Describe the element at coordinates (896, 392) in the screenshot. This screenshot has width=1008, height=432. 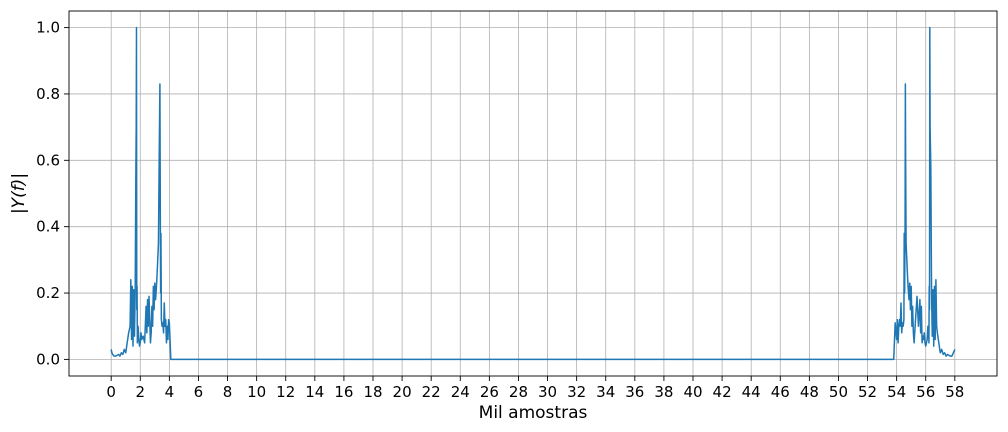
I see `x-tick-label: 54` at that location.